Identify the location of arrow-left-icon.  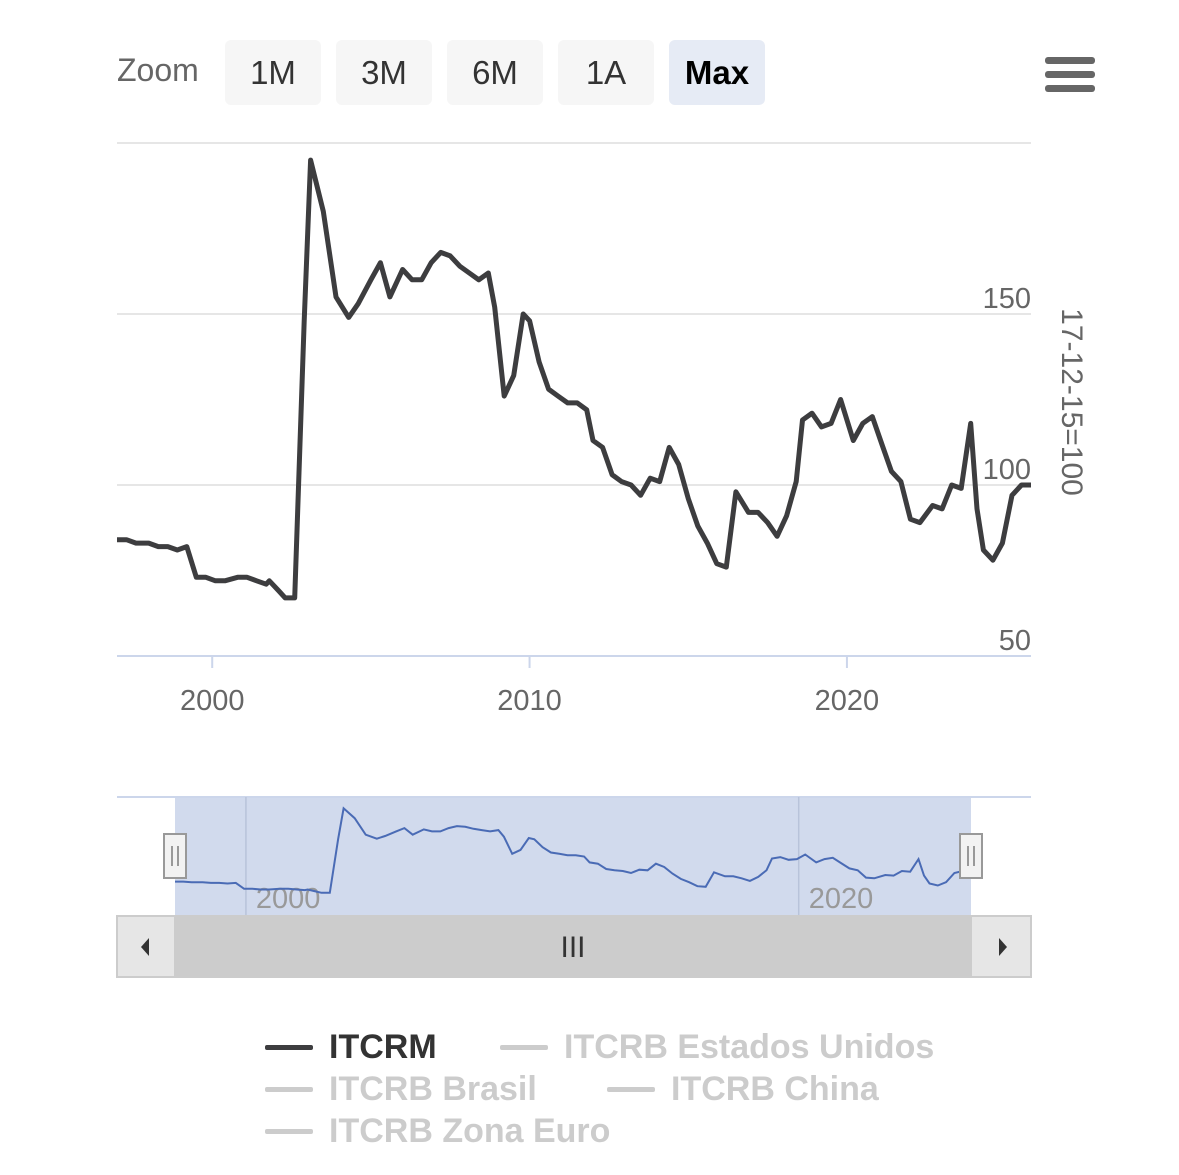
(145, 947).